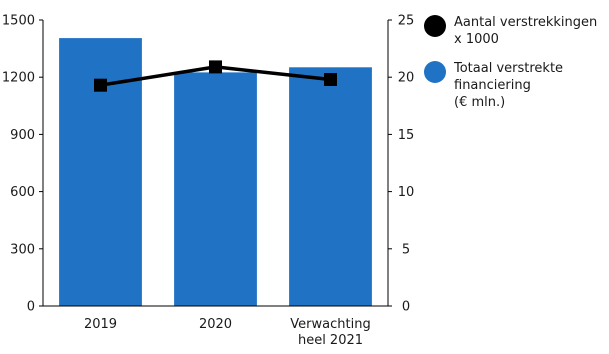 Image resolution: width=609 pixels, height=354 pixels. I want to click on y-right-tick-label-4: 20, so click(406, 78).